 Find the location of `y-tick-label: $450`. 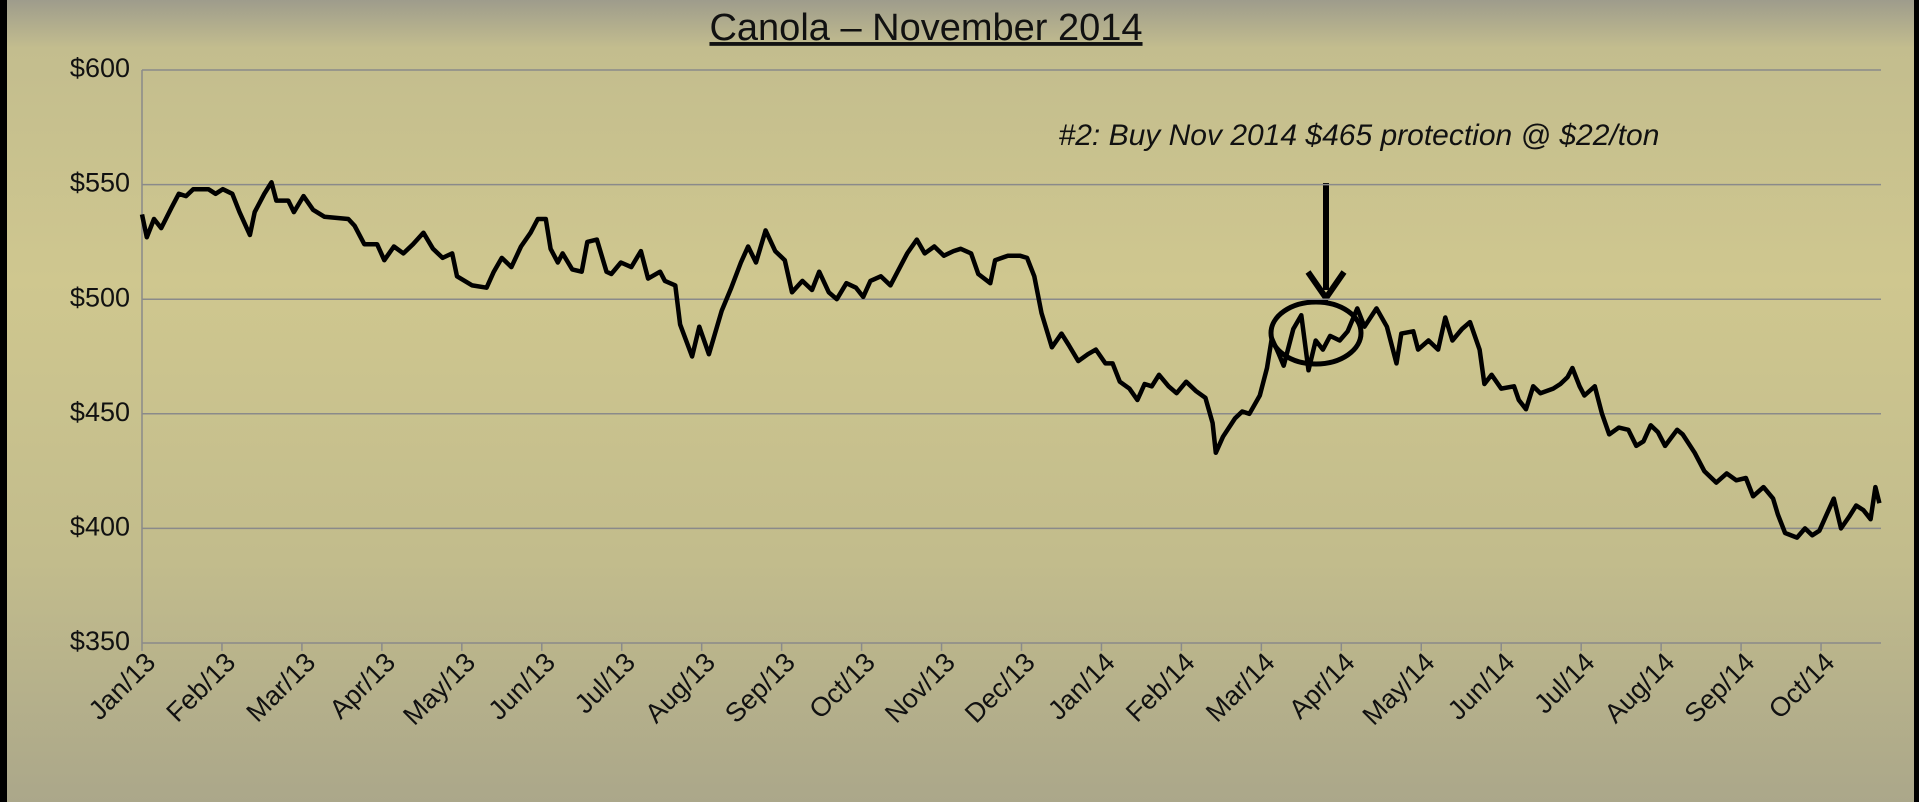

y-tick-label: $450 is located at coordinates (100, 412).